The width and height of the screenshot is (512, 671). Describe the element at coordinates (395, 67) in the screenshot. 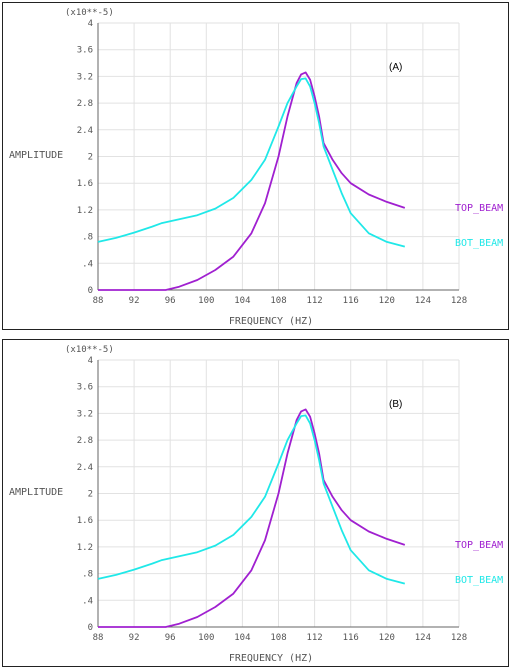

I see `panel-label: (A)` at that location.